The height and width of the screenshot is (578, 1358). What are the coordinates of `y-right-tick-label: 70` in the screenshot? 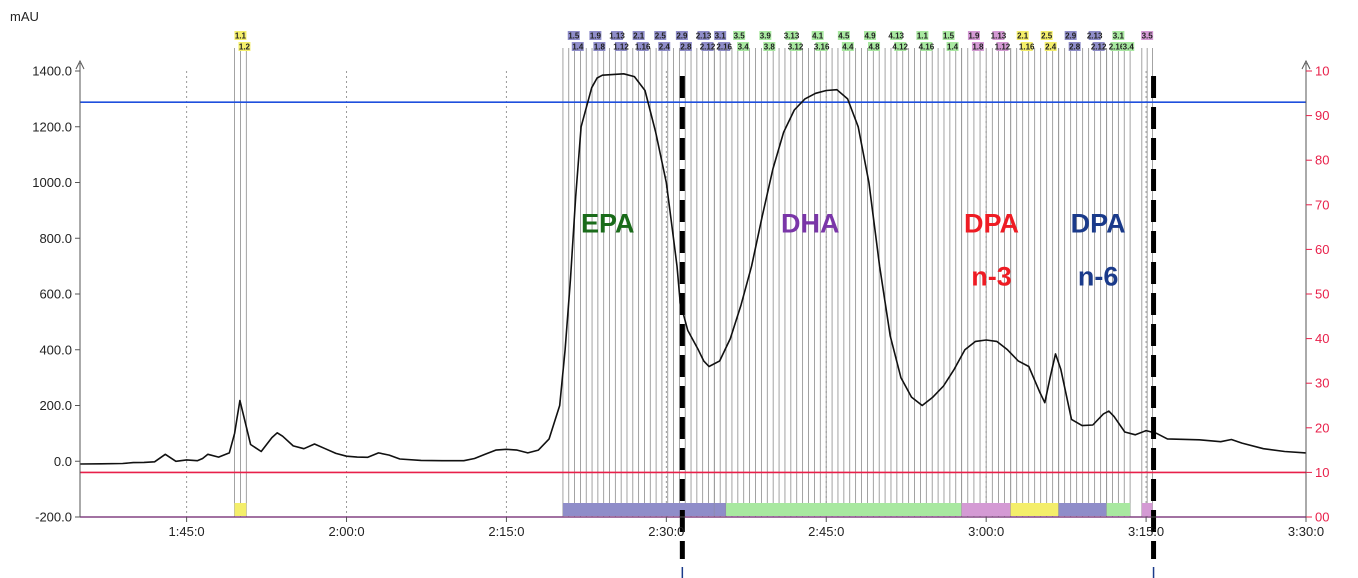 It's located at (1322, 204).